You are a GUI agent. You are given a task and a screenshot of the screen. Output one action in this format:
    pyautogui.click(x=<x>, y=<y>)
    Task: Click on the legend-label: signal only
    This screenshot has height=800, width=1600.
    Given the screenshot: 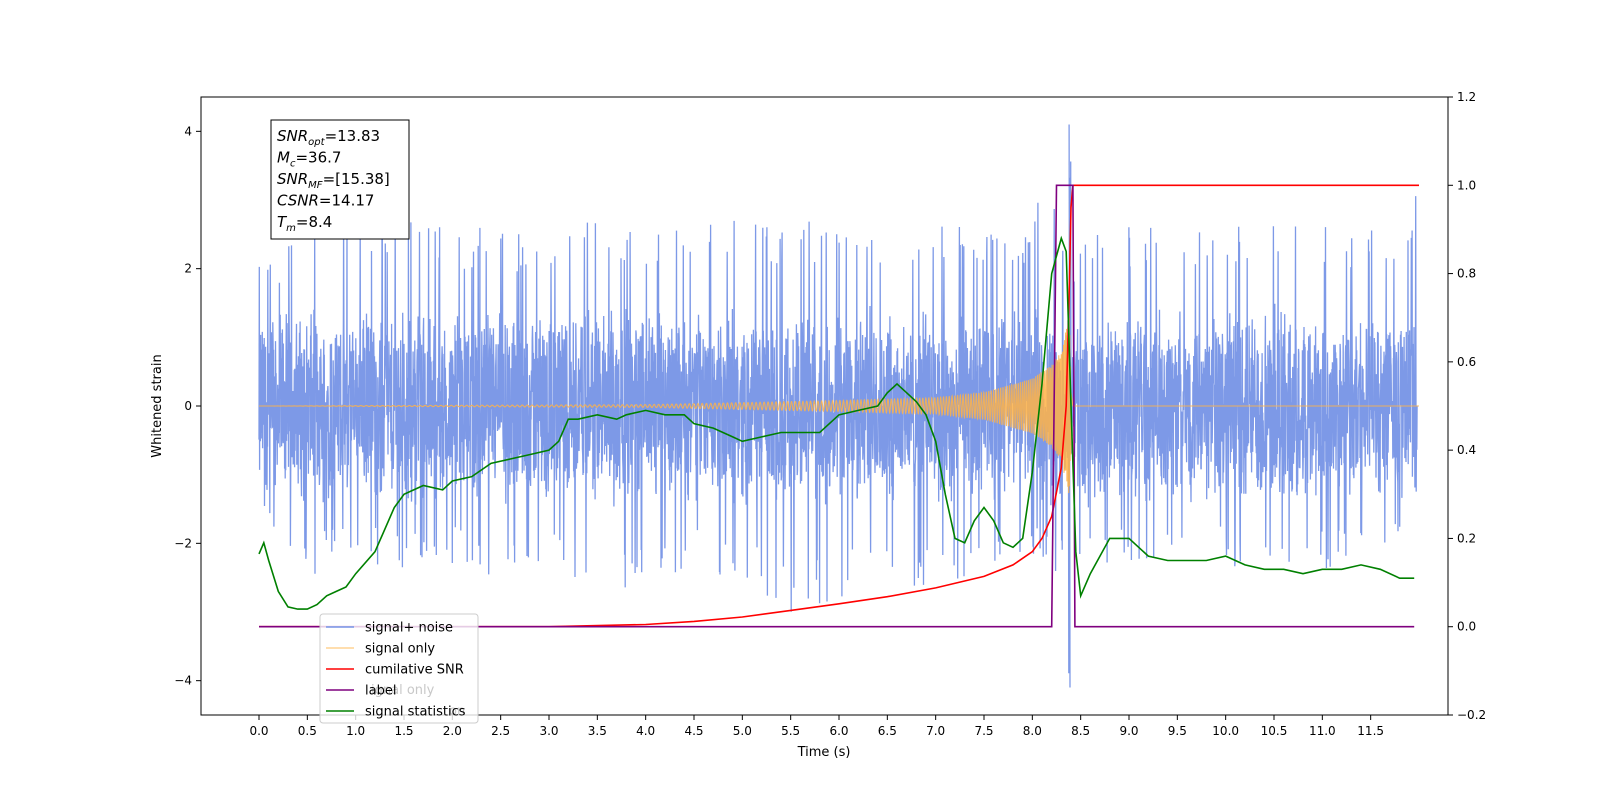 What is the action you would take?
    pyautogui.click(x=400, y=649)
    